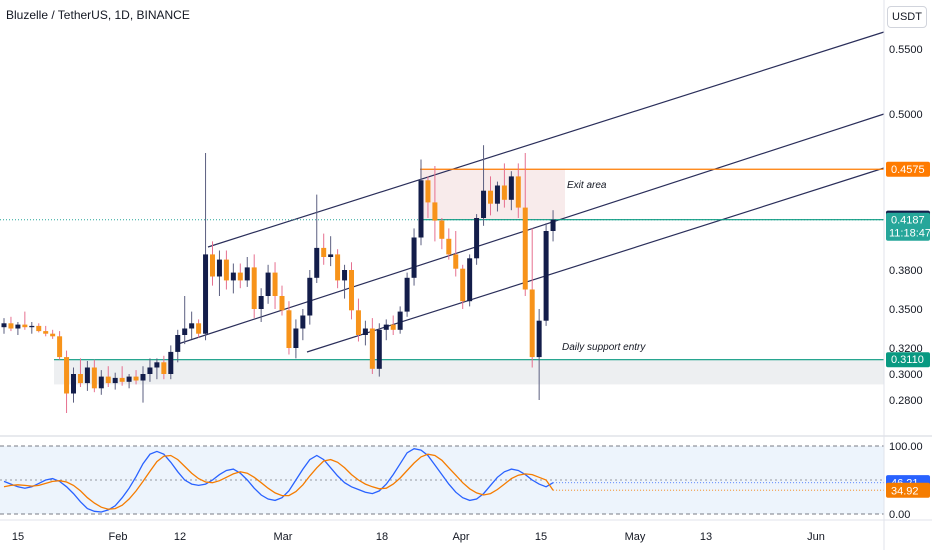  Describe the element at coordinates (906, 271) in the screenshot. I see `y-tick-label: 0.3800` at that location.